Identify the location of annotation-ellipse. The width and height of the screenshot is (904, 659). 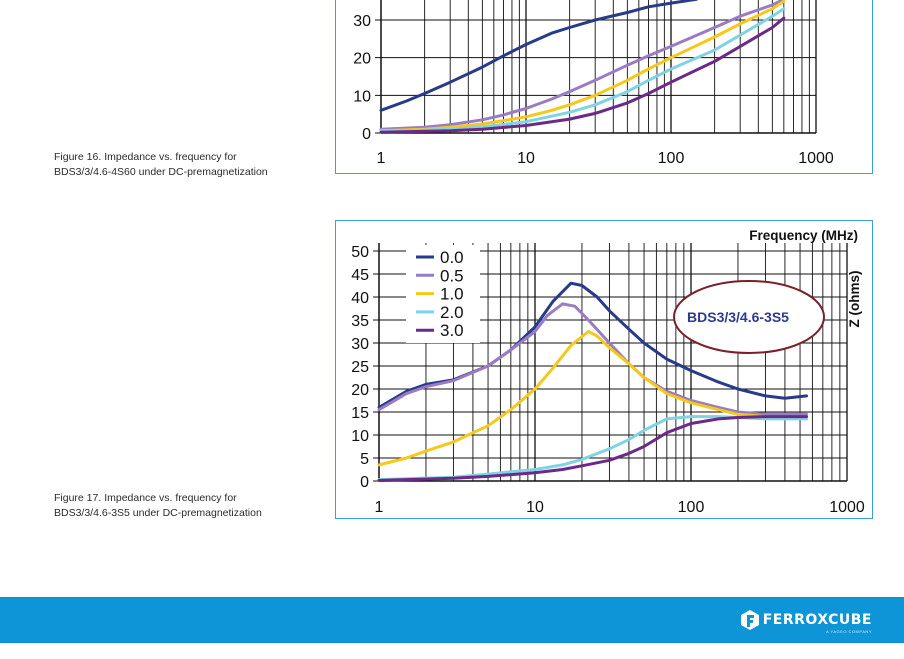
(749, 317).